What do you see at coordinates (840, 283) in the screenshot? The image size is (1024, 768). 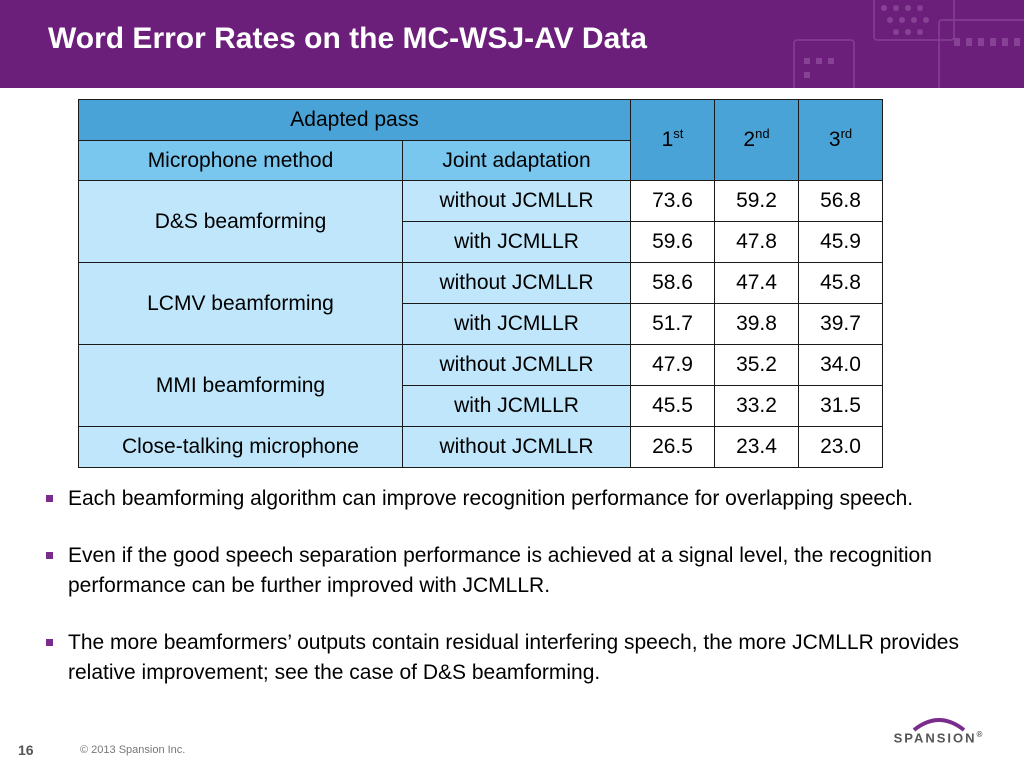 I see `value-cell: 45.8` at bounding box center [840, 283].